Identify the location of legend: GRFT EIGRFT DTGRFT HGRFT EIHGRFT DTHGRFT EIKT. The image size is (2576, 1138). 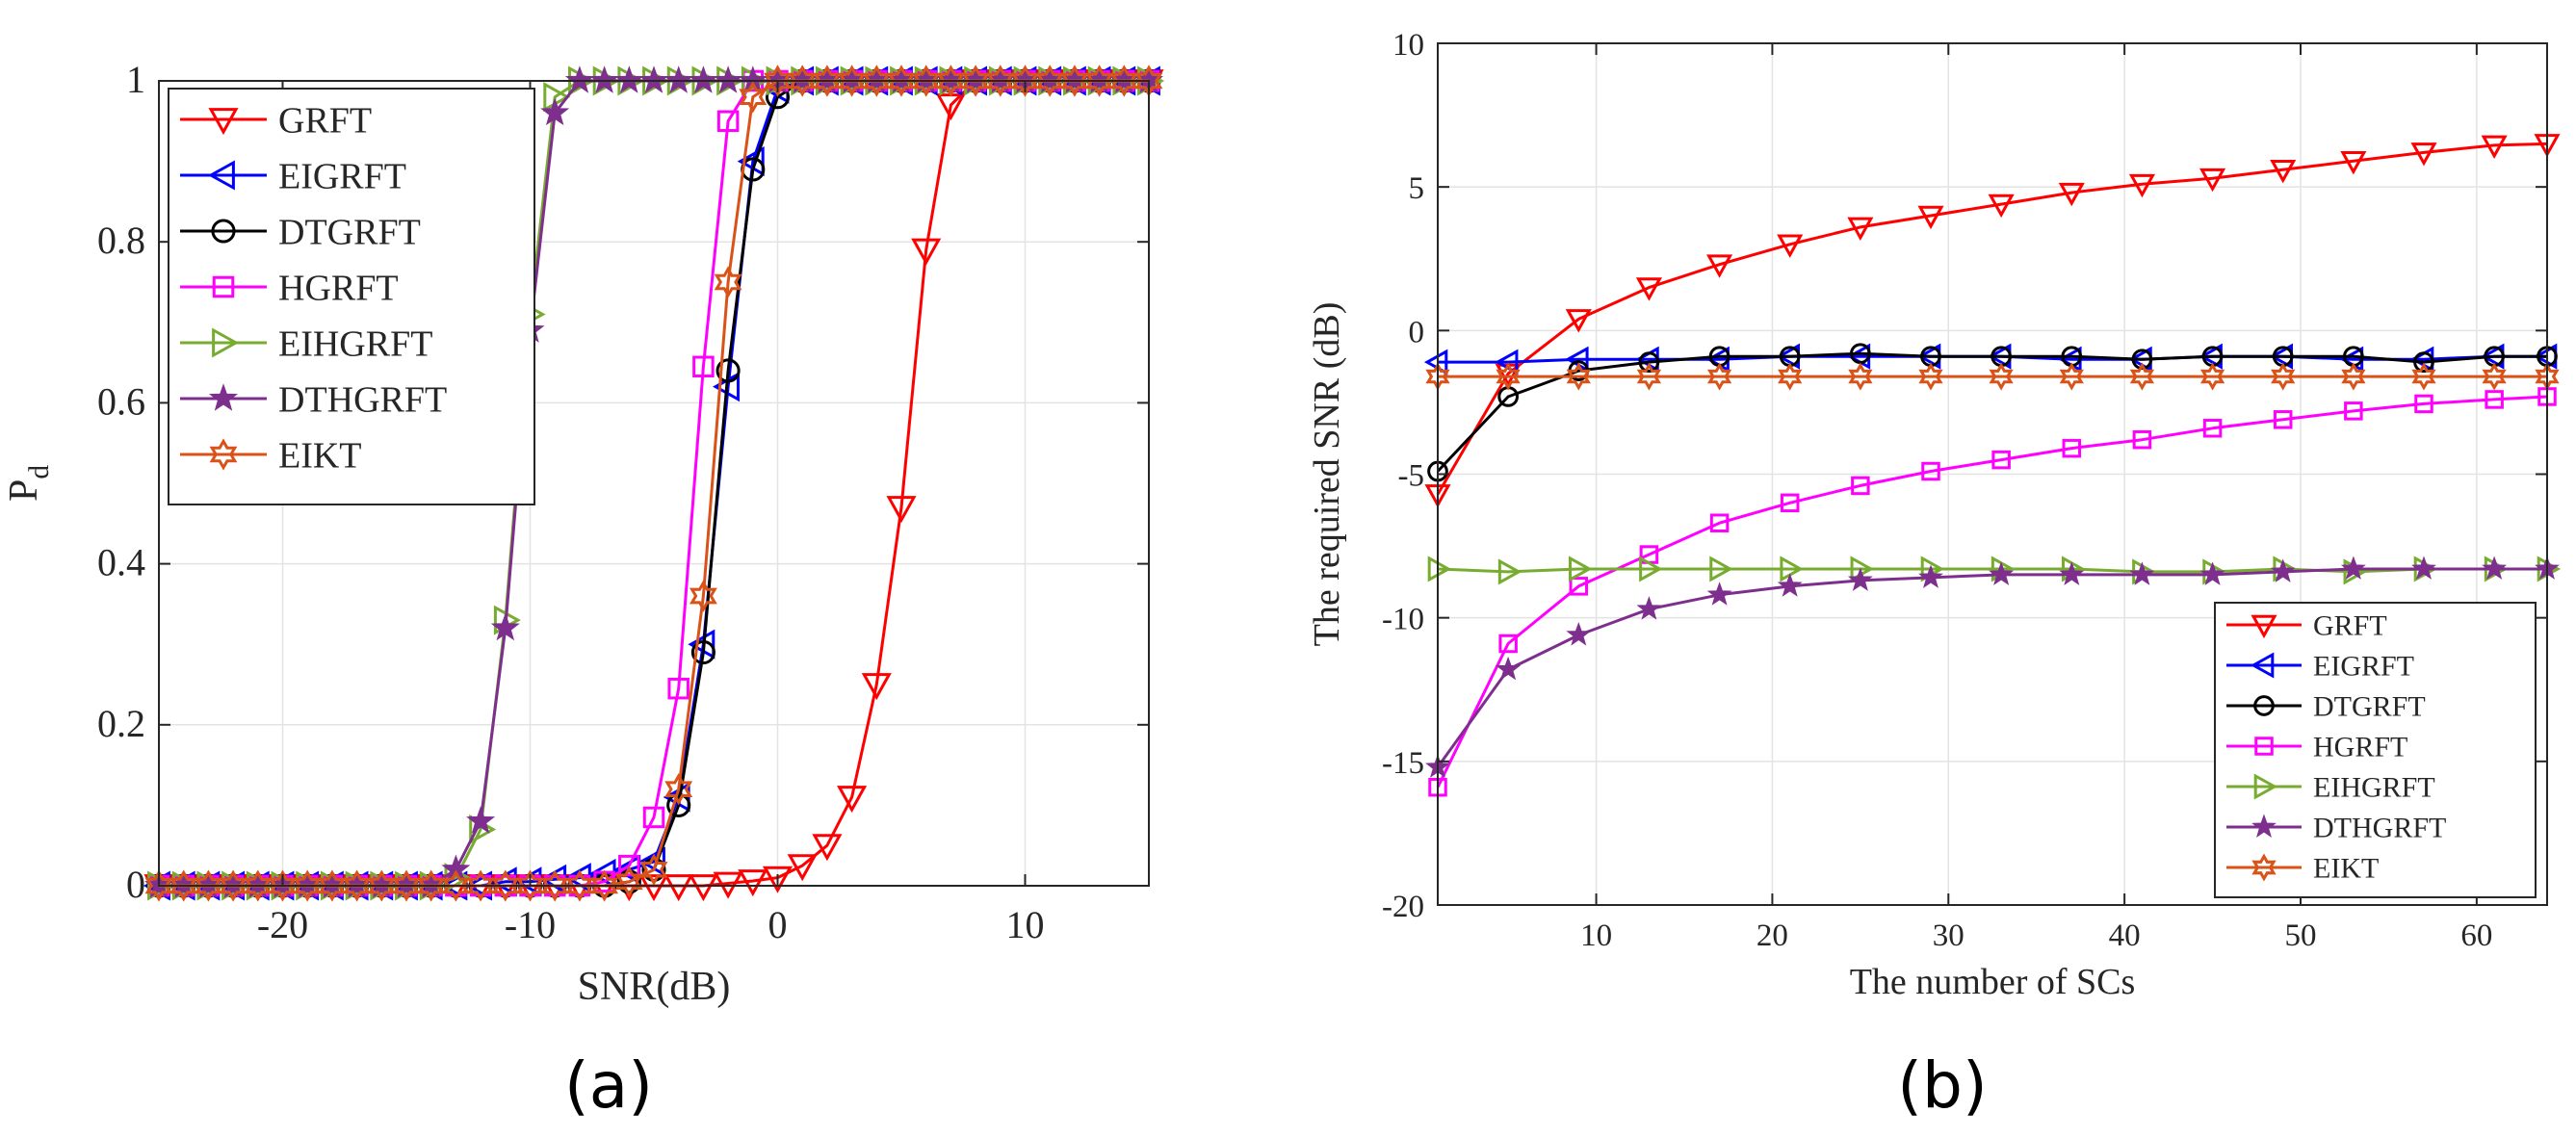
(2375, 750).